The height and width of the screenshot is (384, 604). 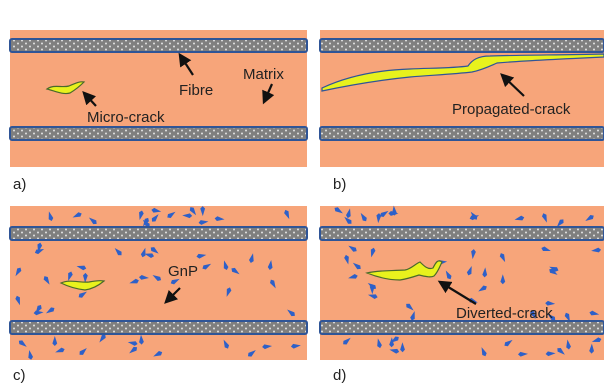 What do you see at coordinates (462, 72) in the screenshot?
I see `propagated-crack-shape` at bounding box center [462, 72].